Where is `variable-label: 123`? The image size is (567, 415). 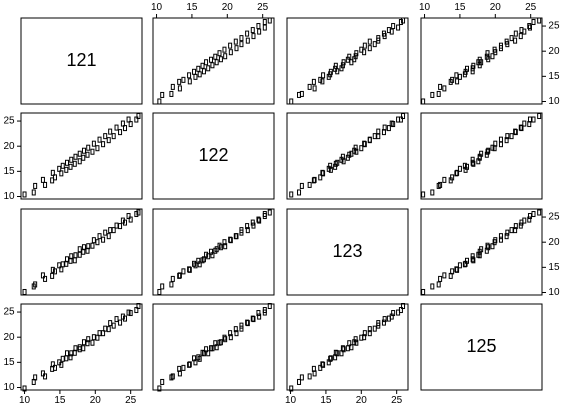
variable-label: 123 is located at coordinates (347, 251).